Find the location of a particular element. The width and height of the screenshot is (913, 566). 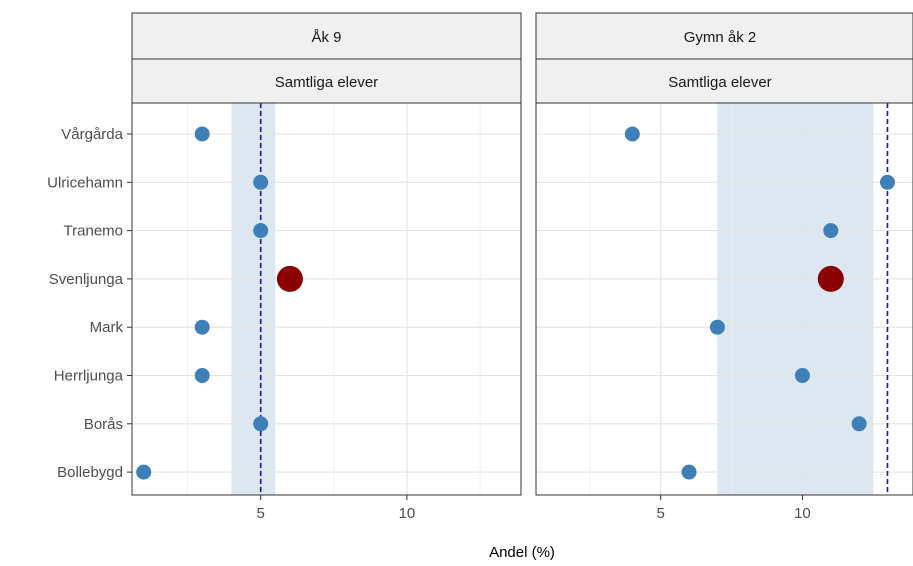

strip-top-label: Gymn åk 2 is located at coordinates (720, 37).